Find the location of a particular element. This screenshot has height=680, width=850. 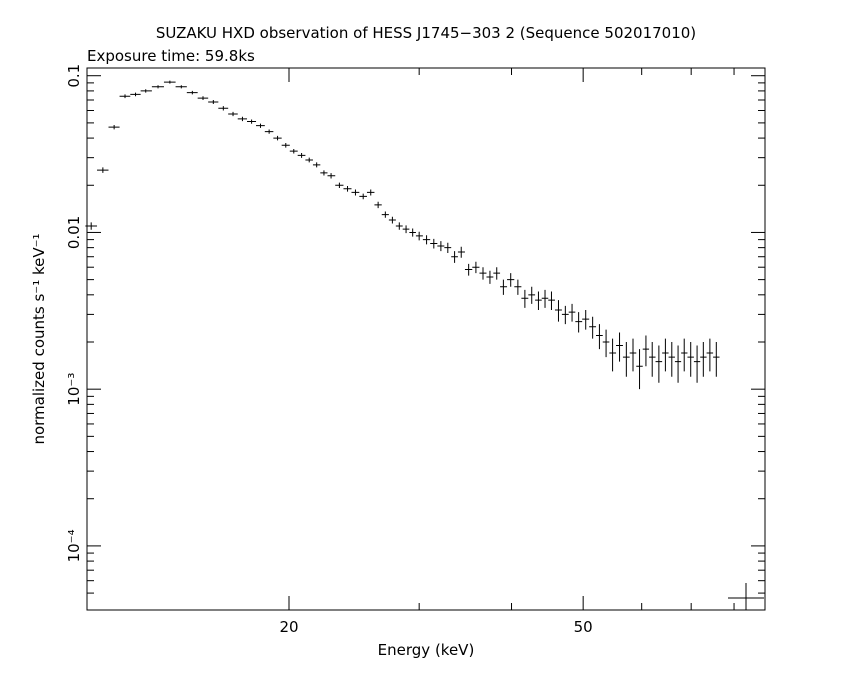

corner-marker is located at coordinates (746, 596).